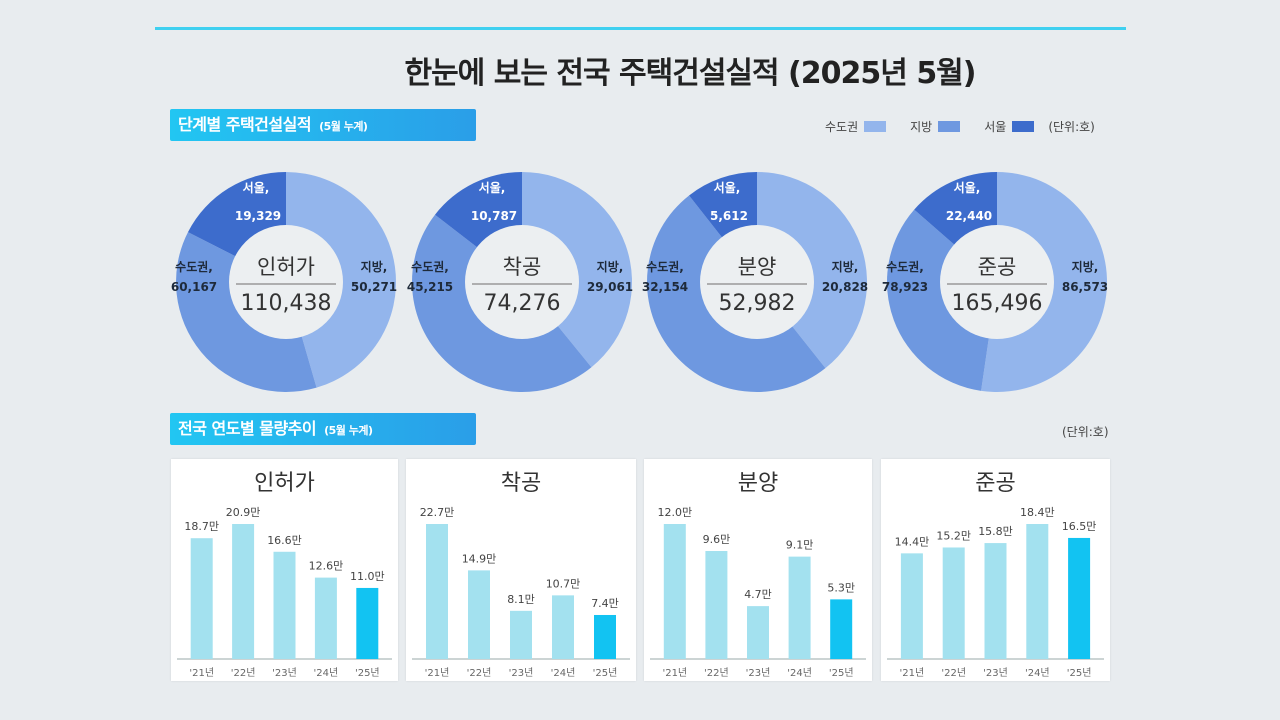 The width and height of the screenshot is (1280, 720). Describe the element at coordinates (757, 267) in the screenshot. I see `donut-stage-label: 분양` at that location.